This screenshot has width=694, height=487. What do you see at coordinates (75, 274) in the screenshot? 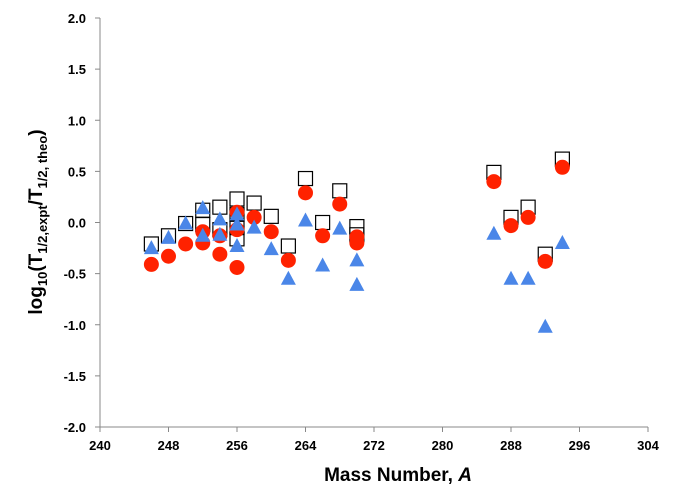
I see `y-tick-label: -0.5` at bounding box center [75, 274].